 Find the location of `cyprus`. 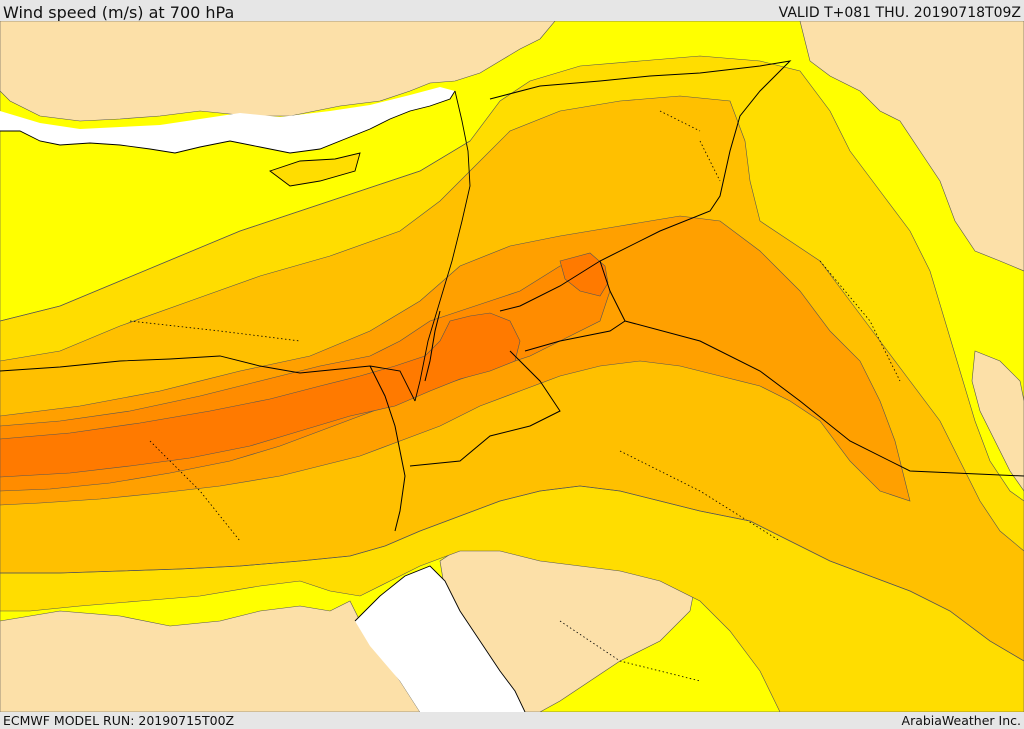

cyprus is located at coordinates (315, 169).